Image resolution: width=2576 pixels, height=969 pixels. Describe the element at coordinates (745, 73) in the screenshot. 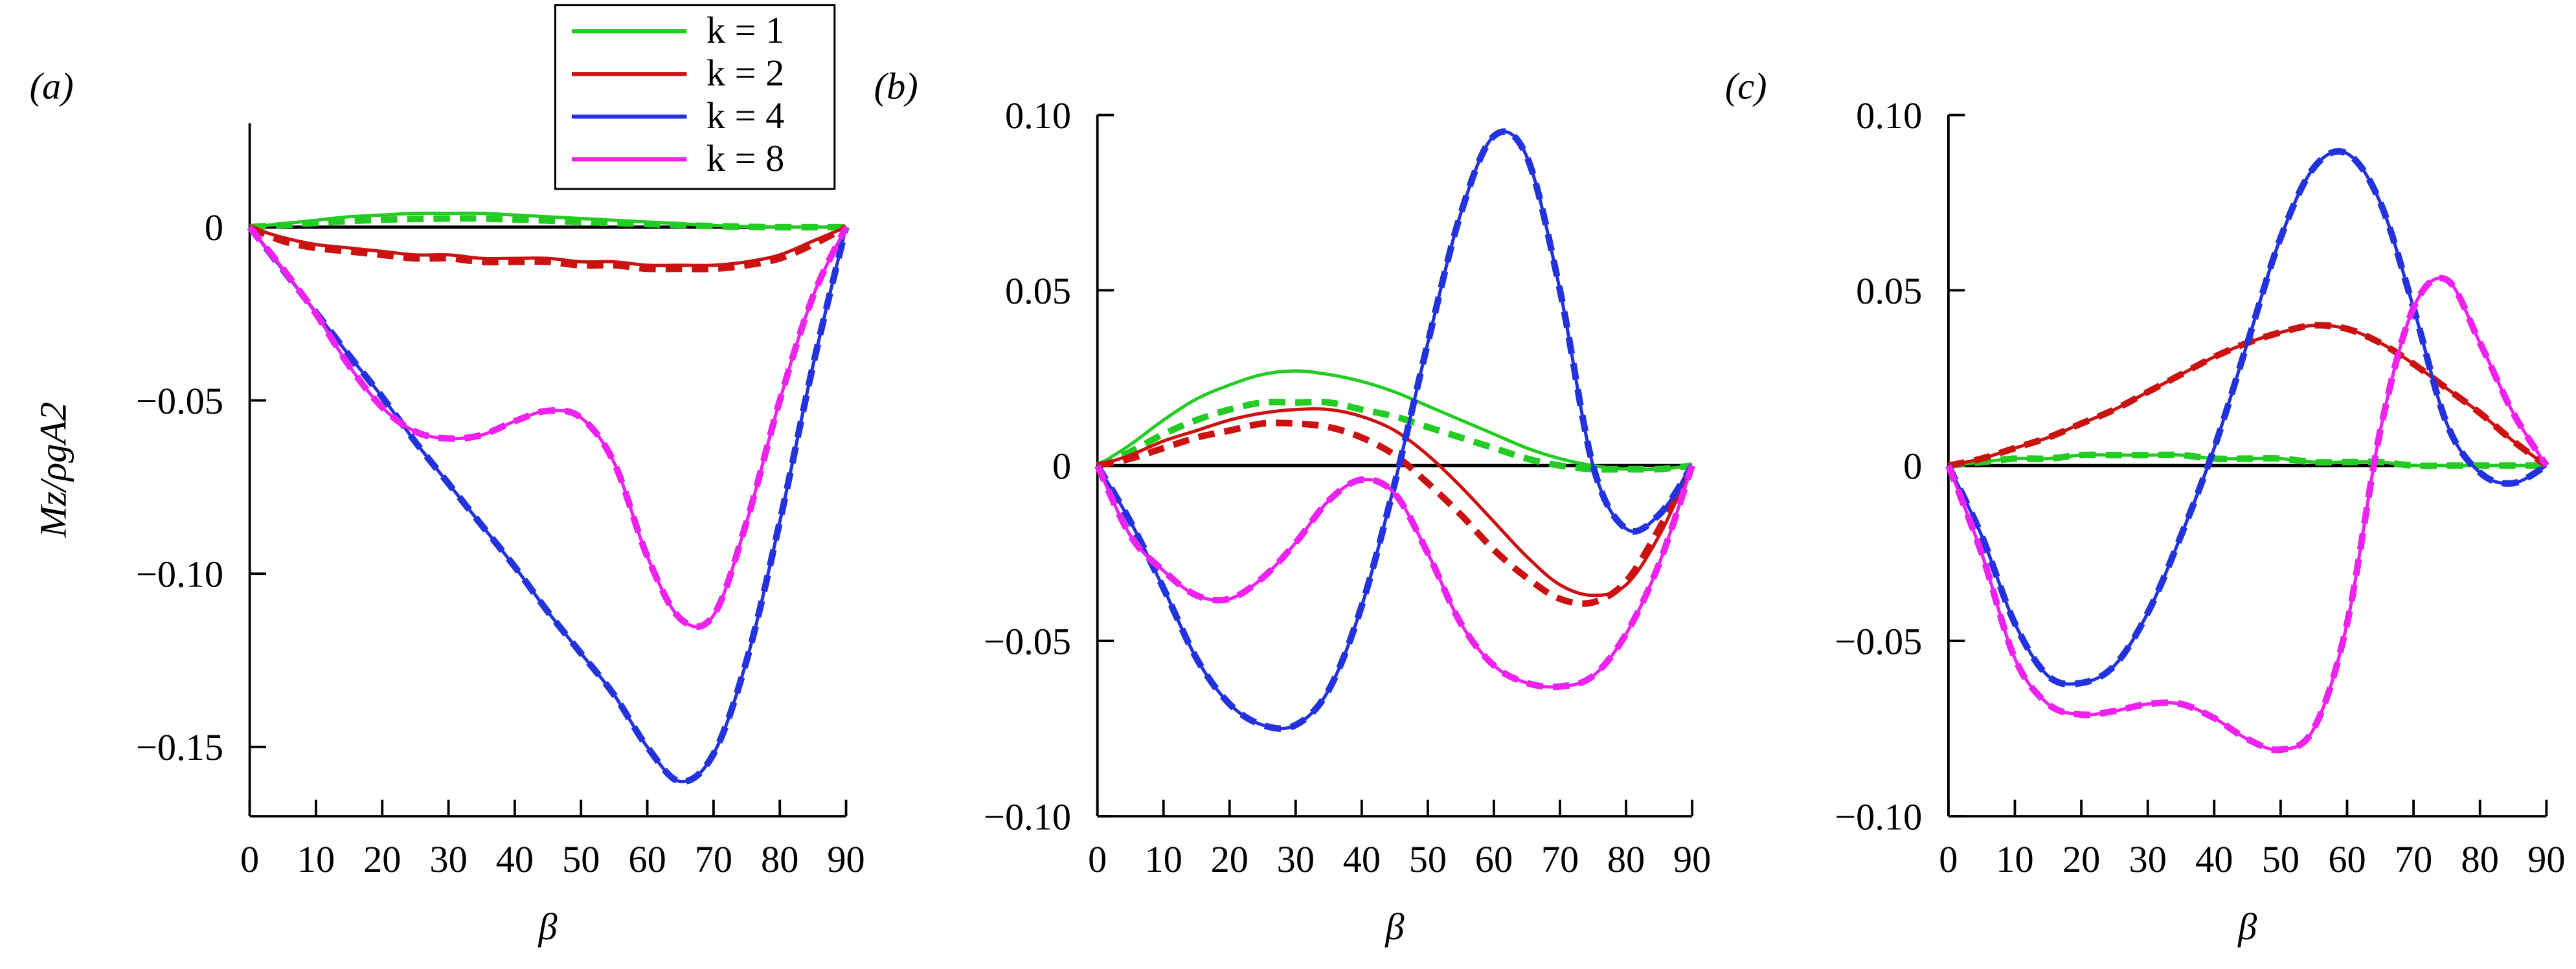

I see `legend-label: k = 2` at that location.